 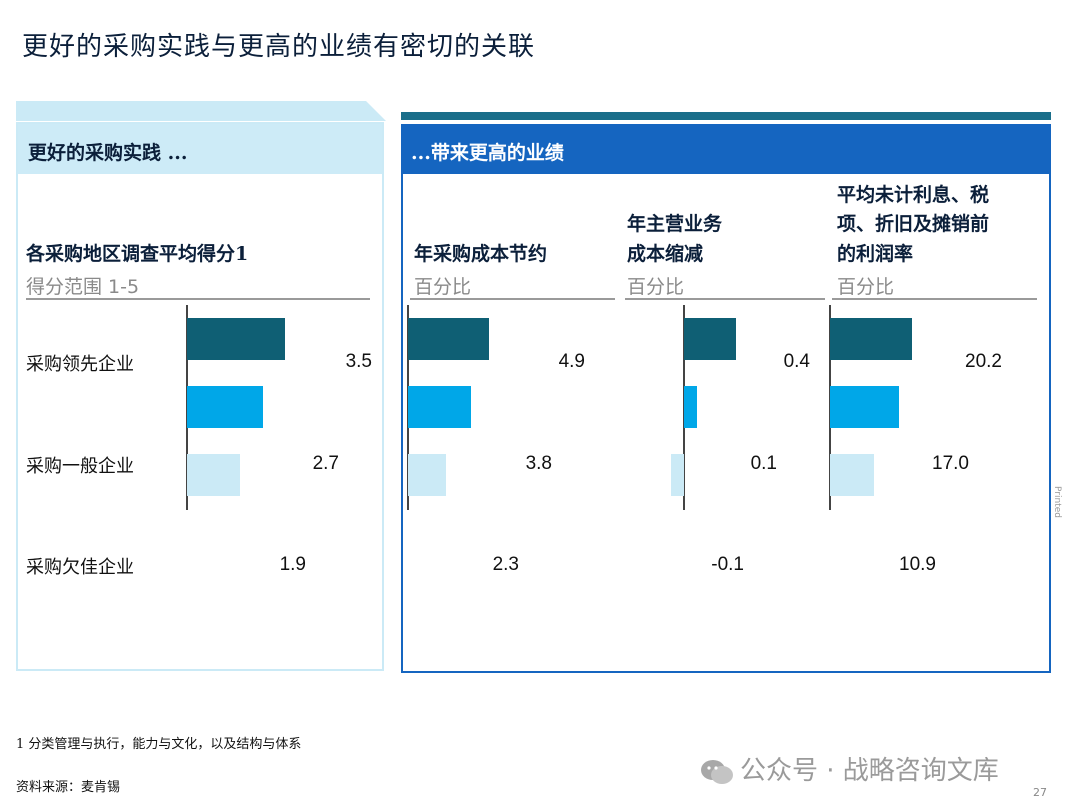 I want to click on chart3-title-line1: 年主营业务, so click(x=675, y=224).